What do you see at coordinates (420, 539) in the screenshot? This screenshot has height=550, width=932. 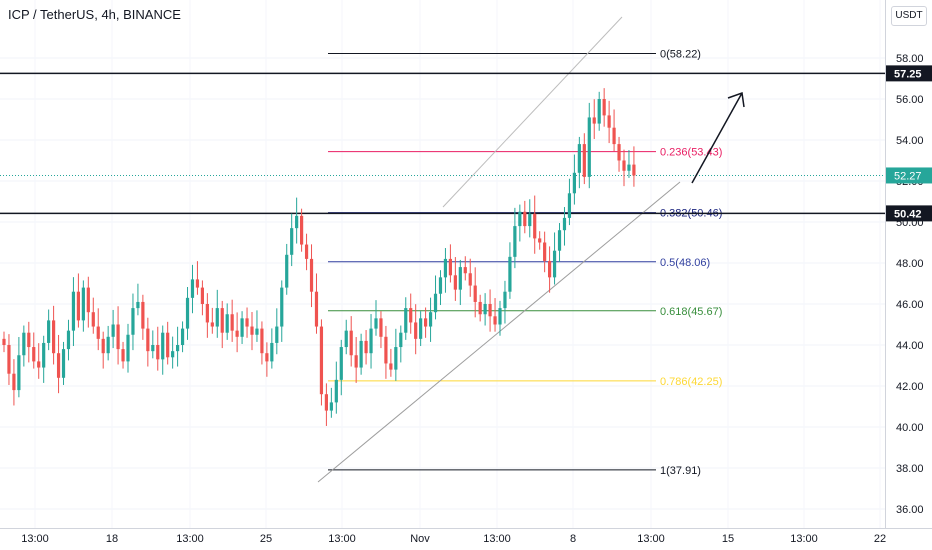 I see `x-tick-label: Nov` at bounding box center [420, 539].